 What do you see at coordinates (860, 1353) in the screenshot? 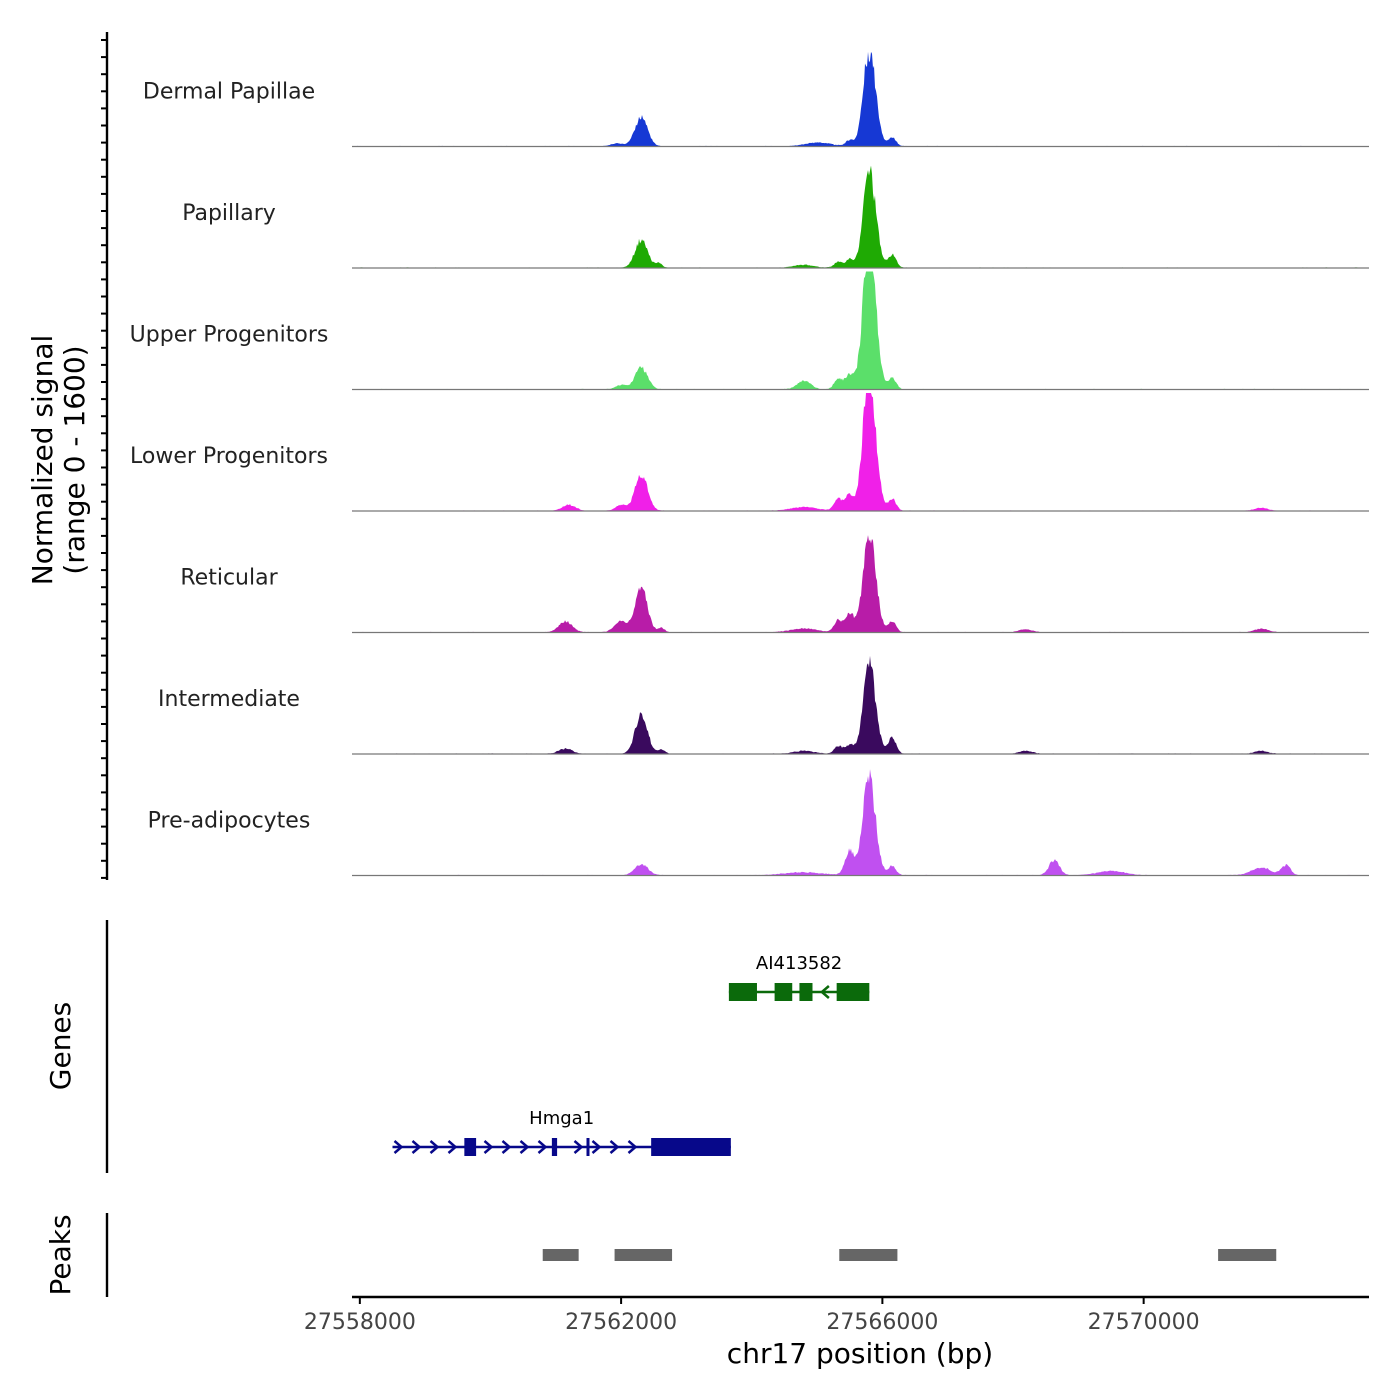
I see `x-axis-title: chr17 position (bp)` at bounding box center [860, 1353].